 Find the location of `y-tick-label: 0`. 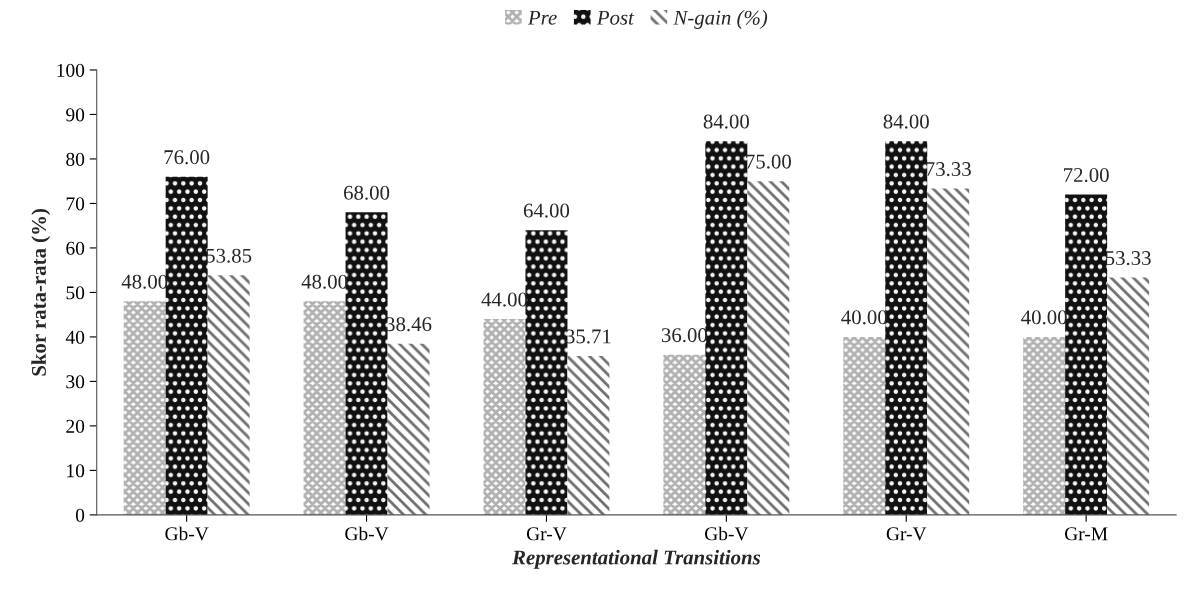

y-tick-label: 0 is located at coordinates (80, 515).